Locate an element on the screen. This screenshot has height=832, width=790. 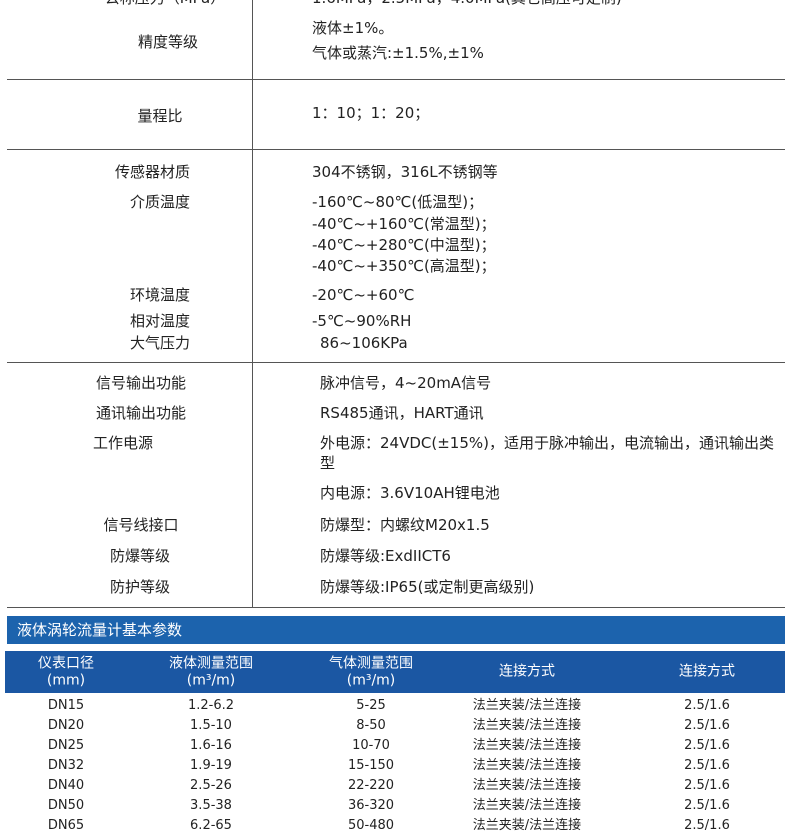
spec-label: 大气压力 is located at coordinates (159, 343).